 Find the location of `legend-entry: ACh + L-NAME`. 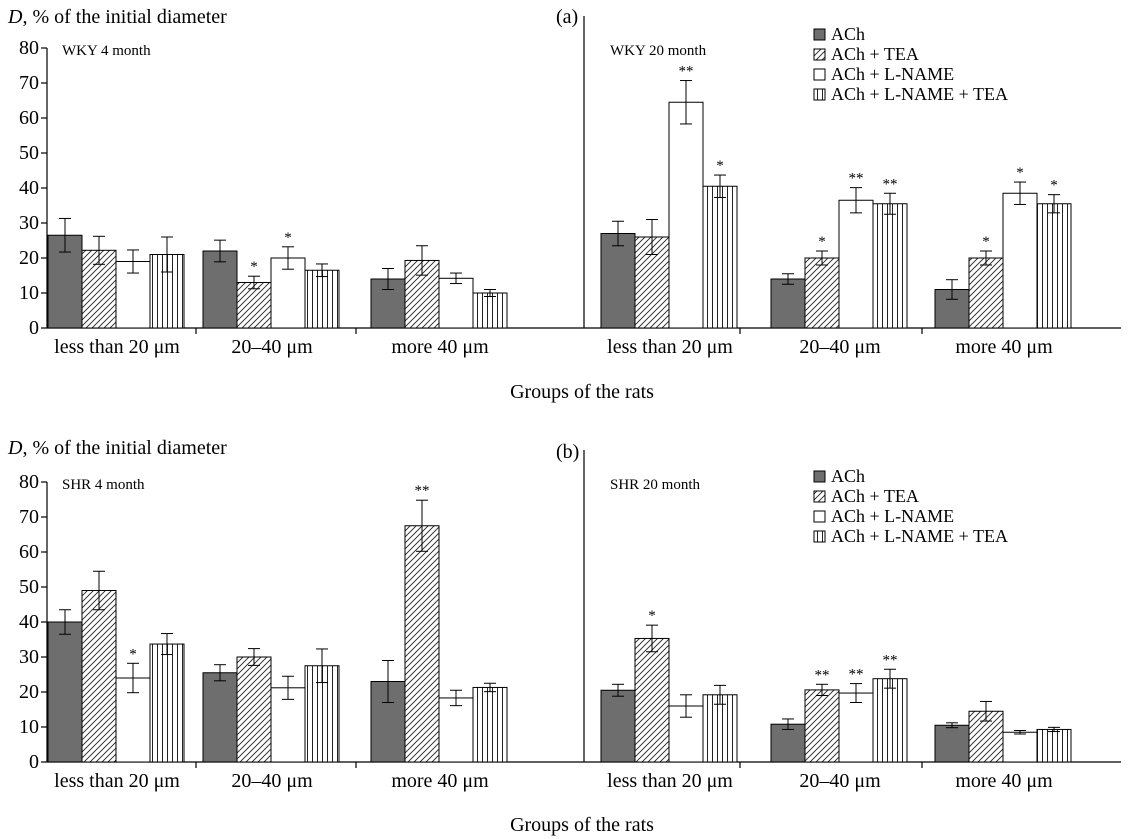

legend-entry: ACh + L-NAME is located at coordinates (892, 516).